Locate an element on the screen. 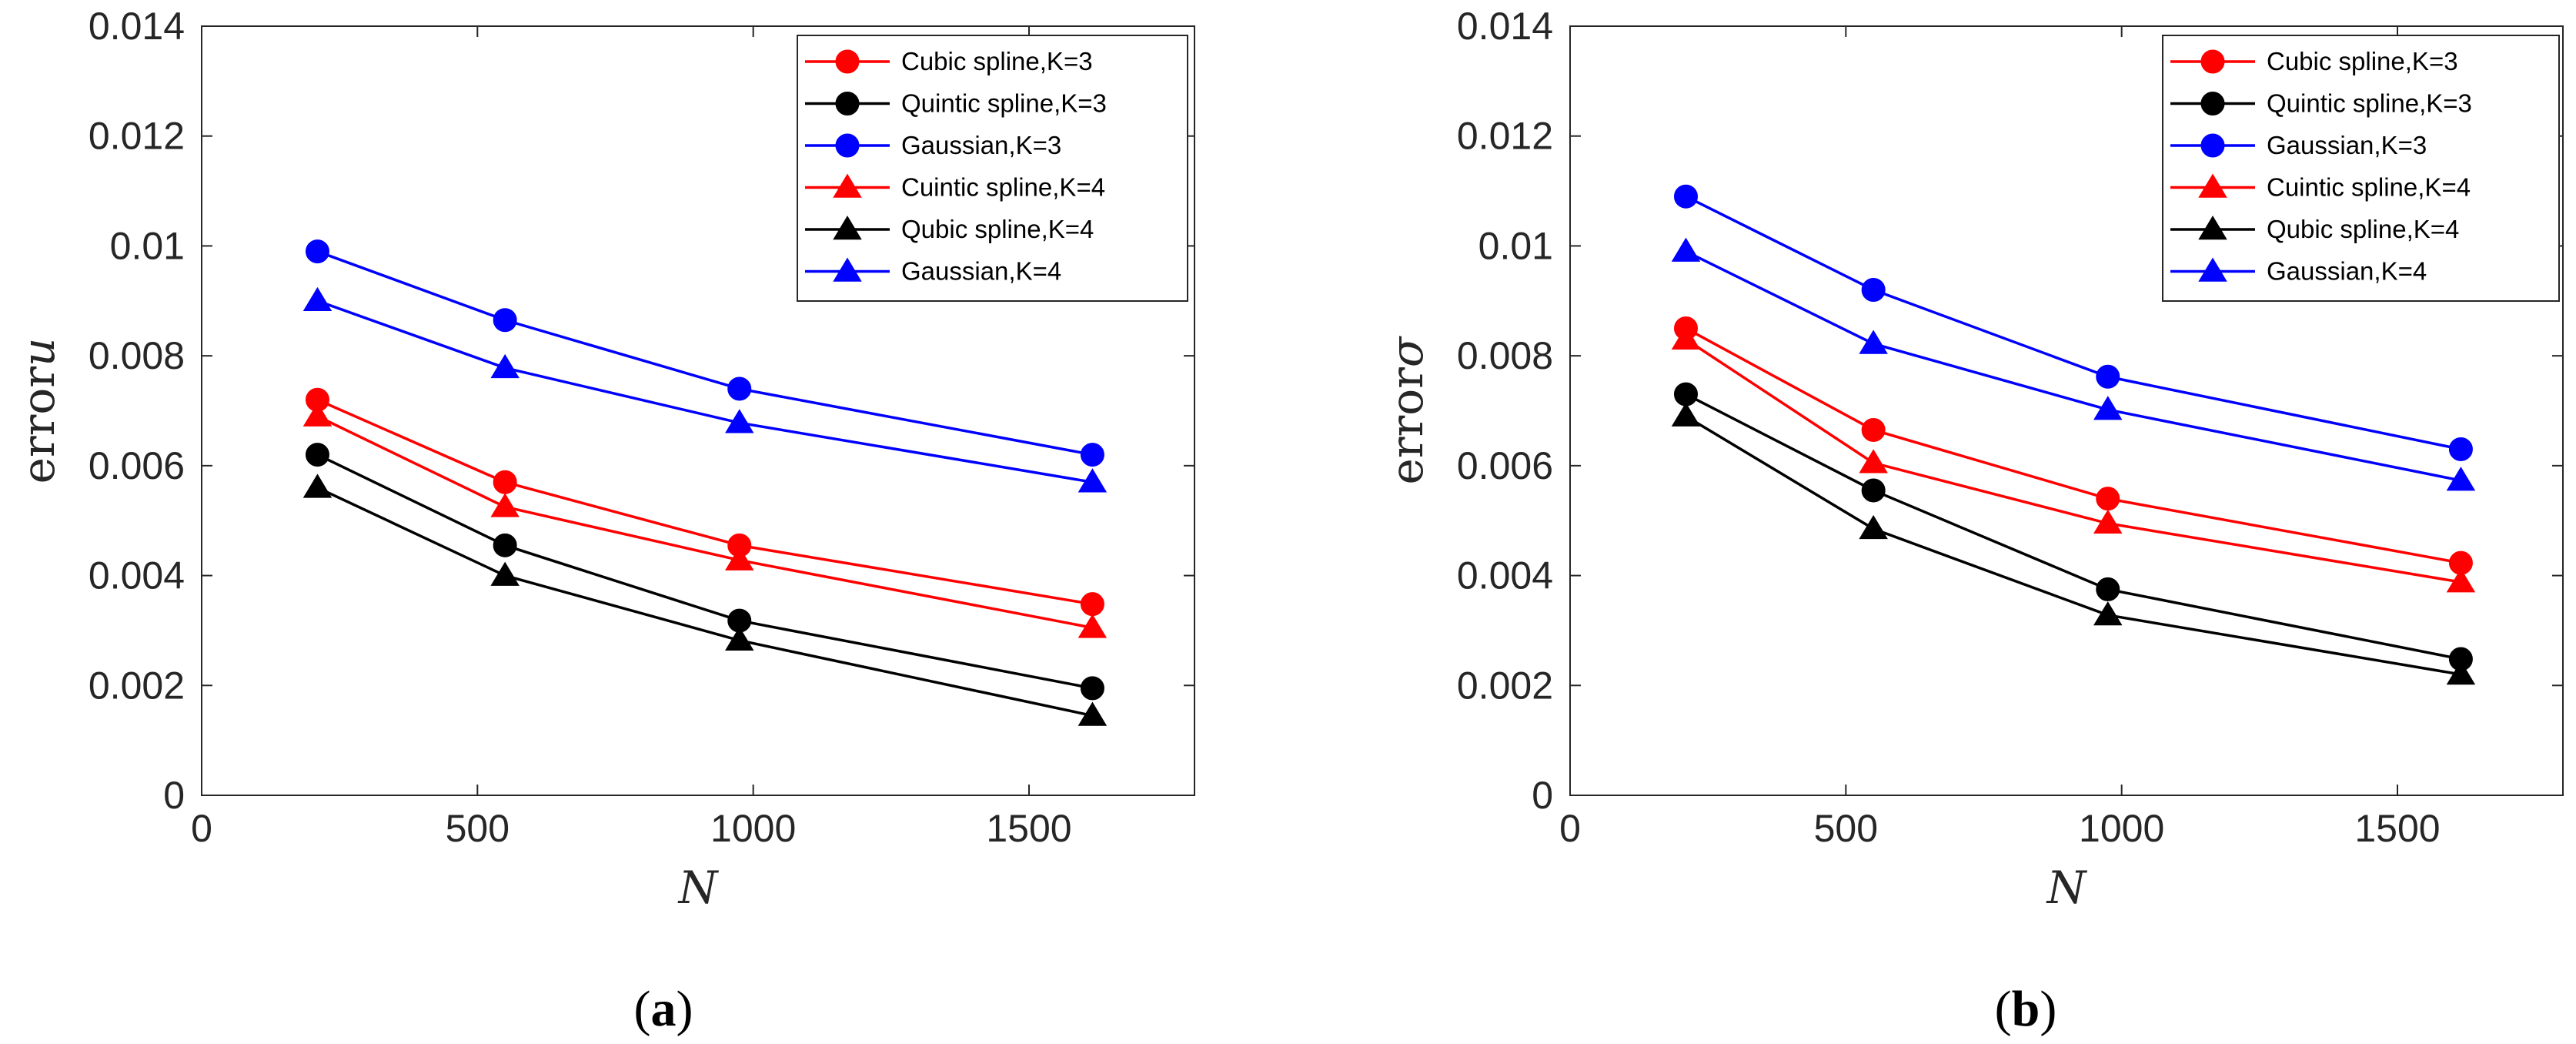  x-tick-label: 1500 is located at coordinates (2397, 828).